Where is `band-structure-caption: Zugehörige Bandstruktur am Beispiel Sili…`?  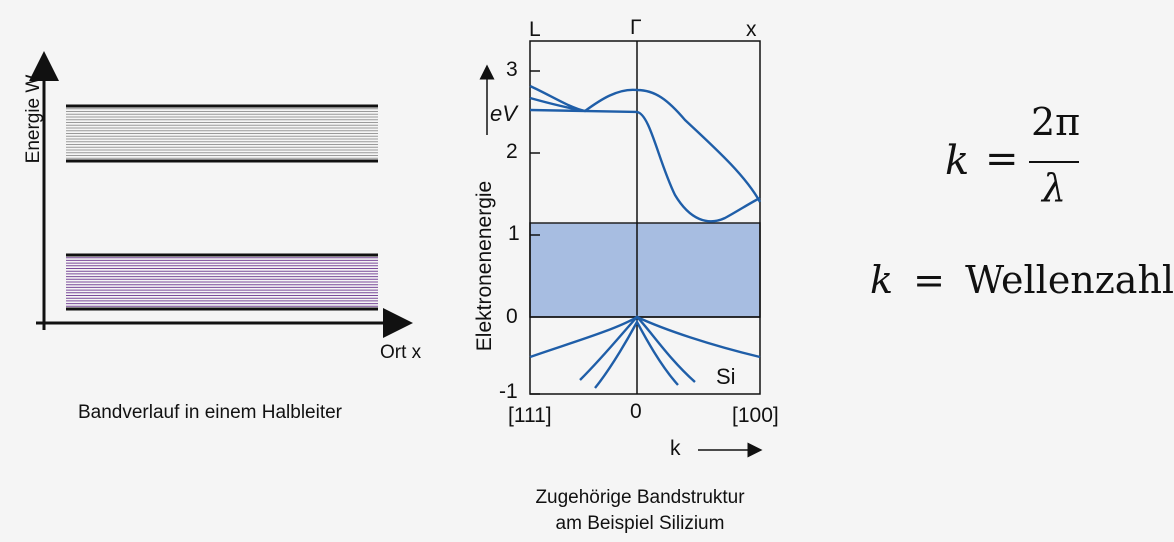
band-structure-caption: Zugehörige Bandstruktur am Beispiel Sili… is located at coordinates (640, 511).